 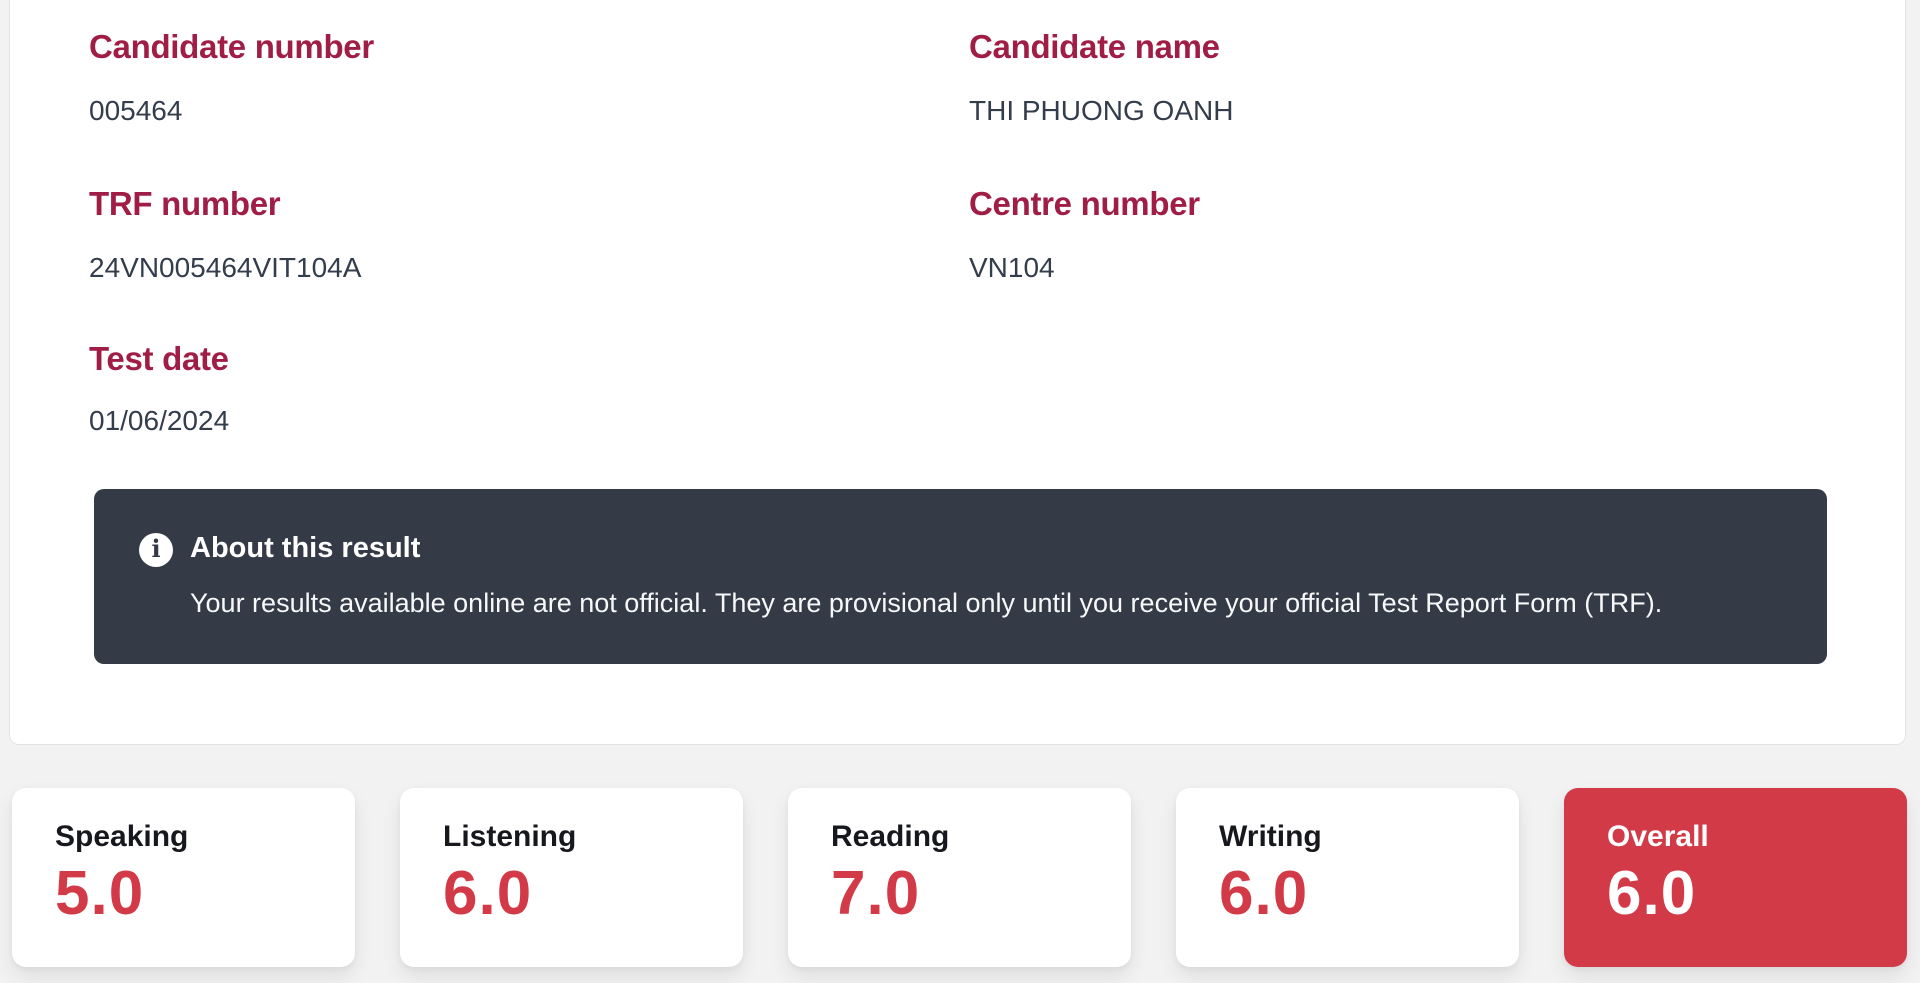 I want to click on field-value: VN104, so click(x=1012, y=267).